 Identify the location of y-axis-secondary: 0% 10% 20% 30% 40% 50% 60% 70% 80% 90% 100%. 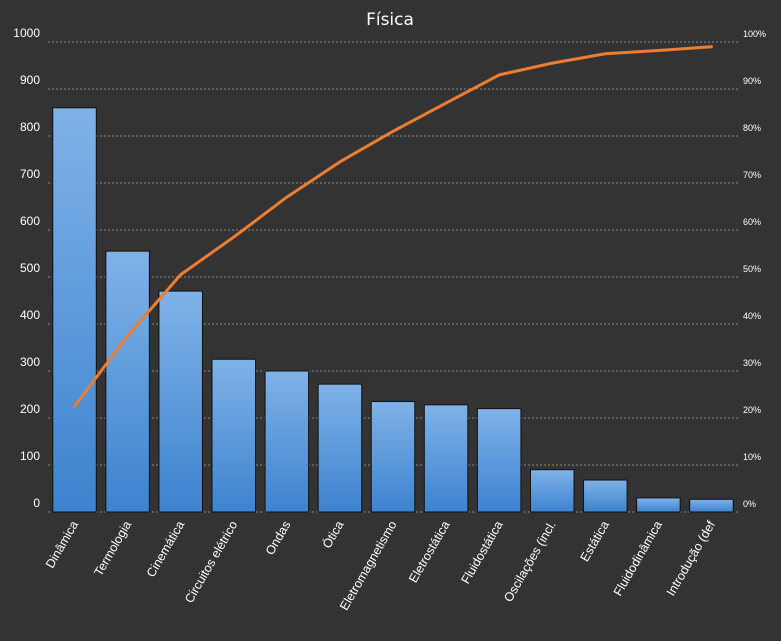
(754, 269).